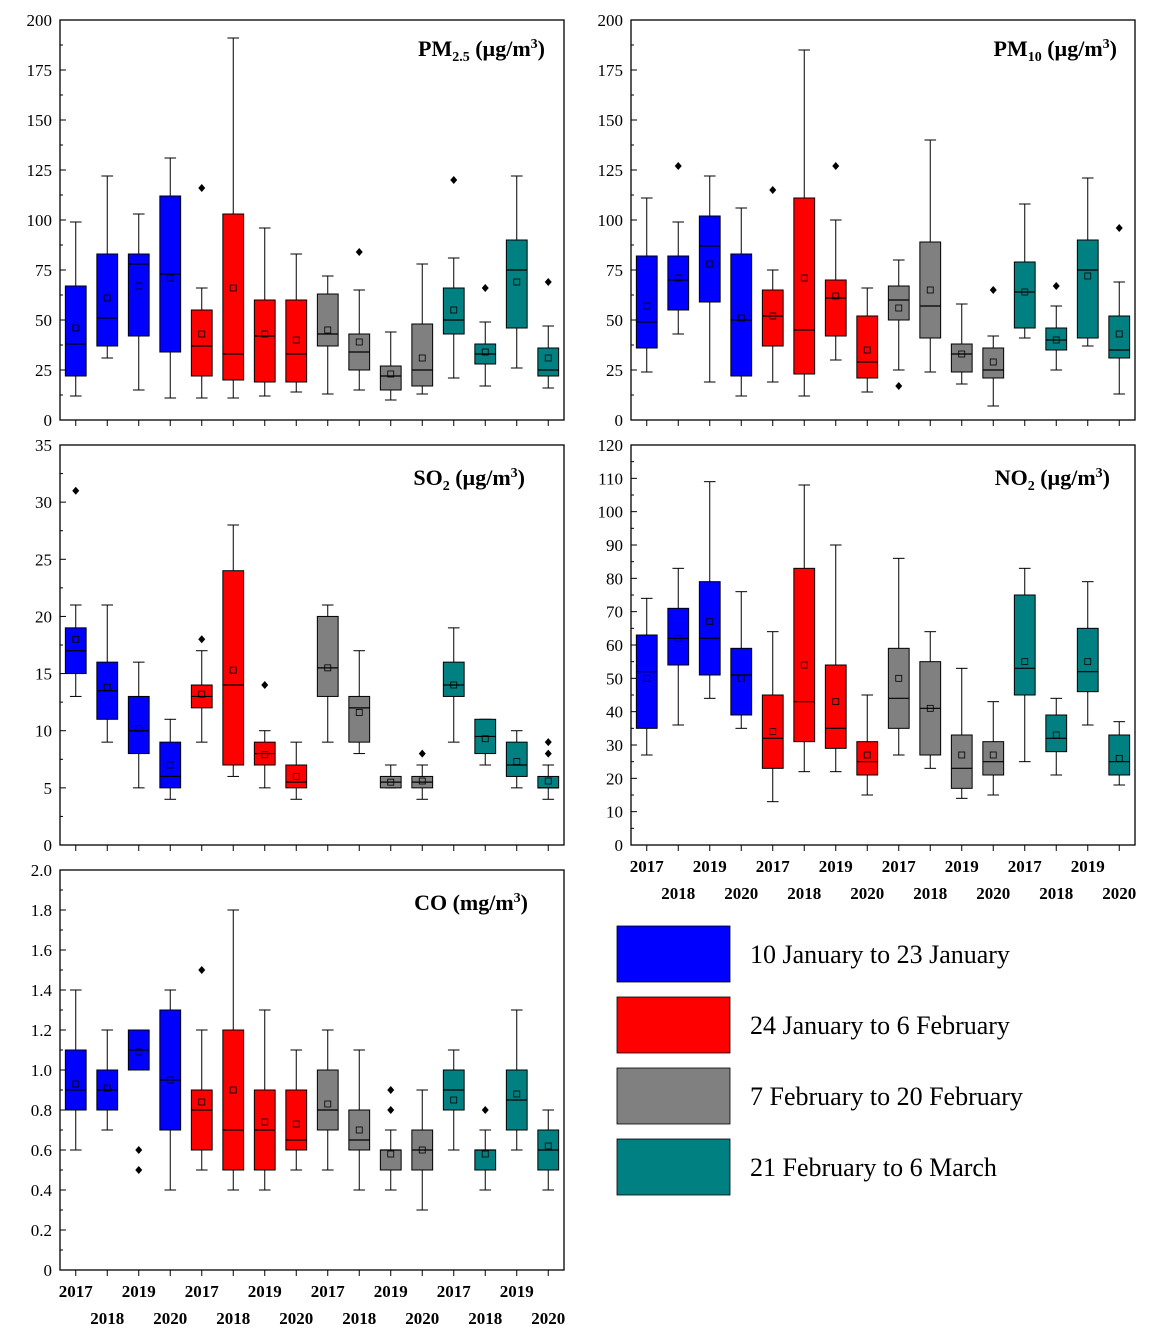 This screenshot has width=1153, height=1330. Describe the element at coordinates (41, 1070) in the screenshot. I see `co-ytick-label: 1.0` at that location.